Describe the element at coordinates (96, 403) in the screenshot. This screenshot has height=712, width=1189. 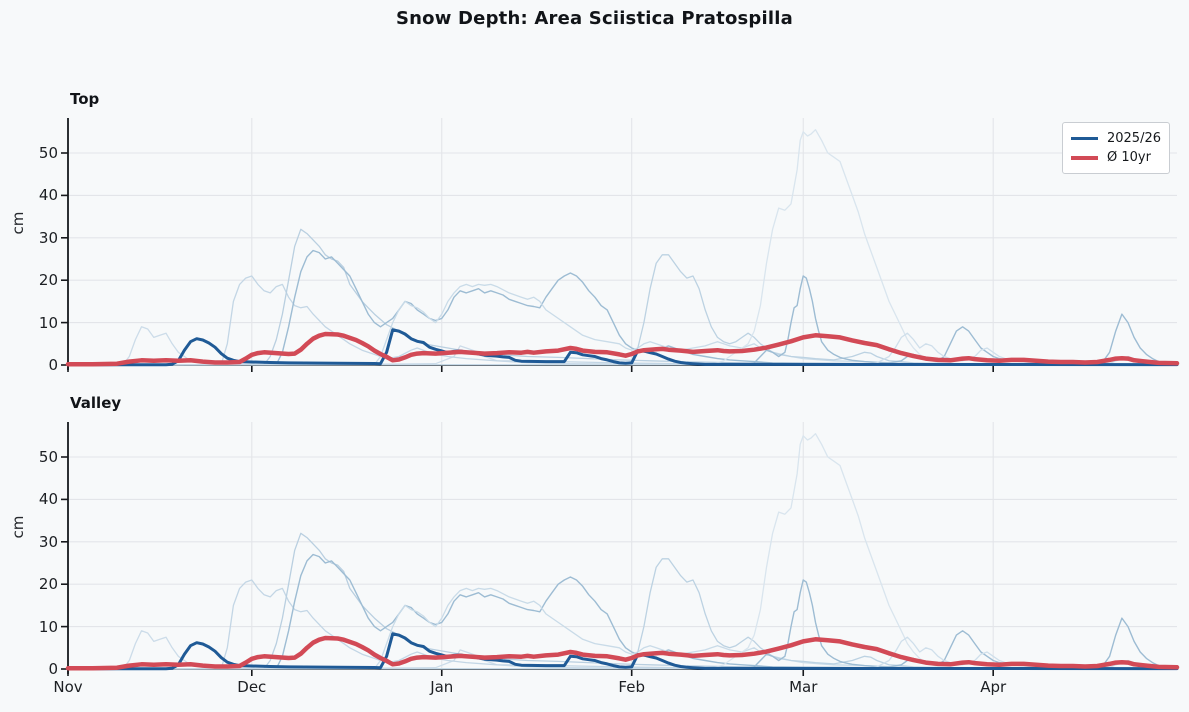
I see `panel-title-valley: Valley` at that location.